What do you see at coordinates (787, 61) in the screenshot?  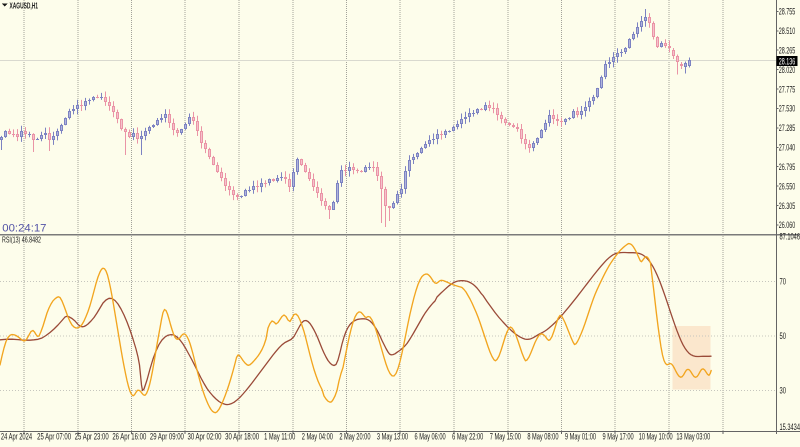 I see `svg-text: 28.136` at bounding box center [787, 61].